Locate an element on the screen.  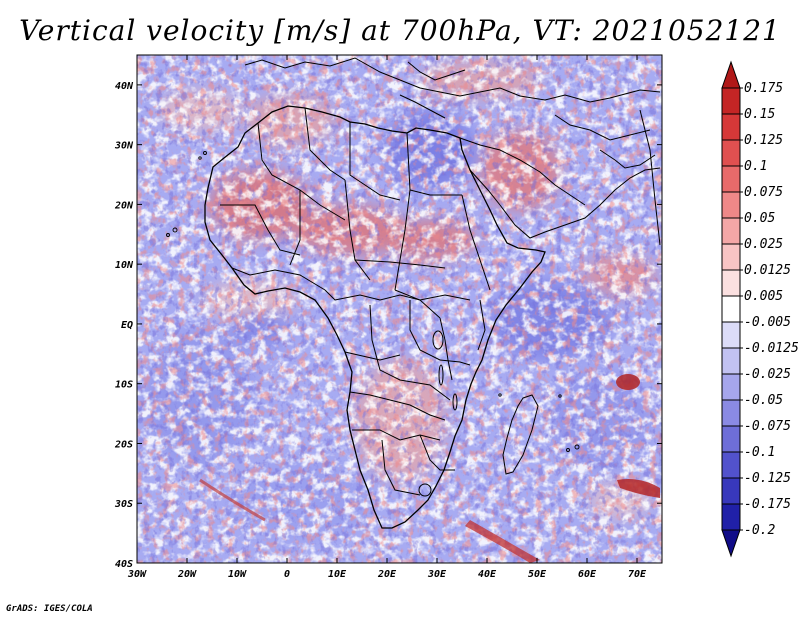
strong-ascent-cell is located at coordinates (628, 382).